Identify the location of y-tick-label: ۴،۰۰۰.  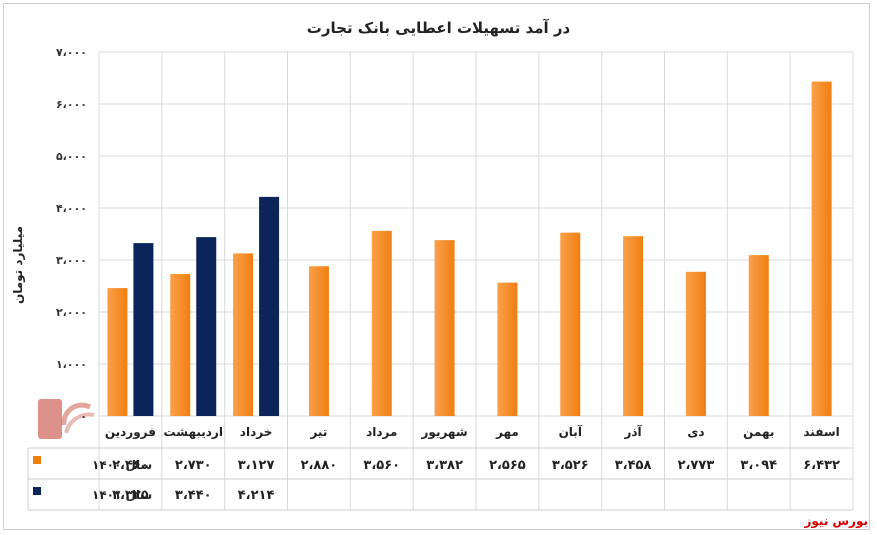
(71, 208).